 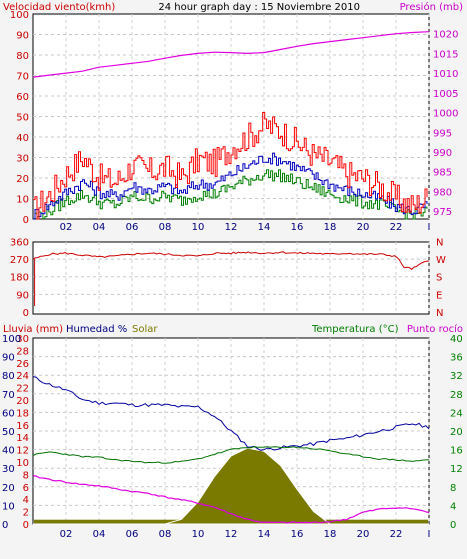 I want to click on climate-x-tick-label: 12, so click(x=231, y=534).